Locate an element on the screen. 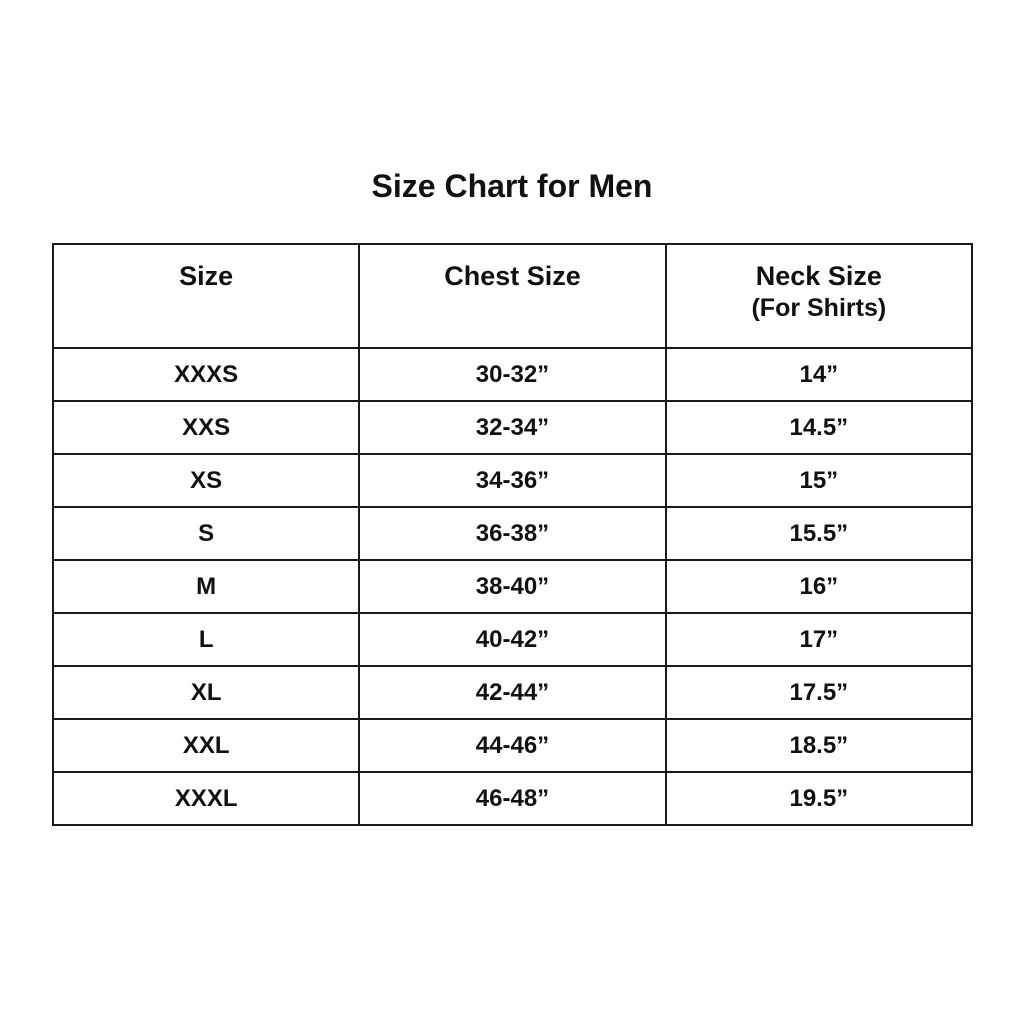  chest-size-cell: 46-48” is located at coordinates (512, 798).